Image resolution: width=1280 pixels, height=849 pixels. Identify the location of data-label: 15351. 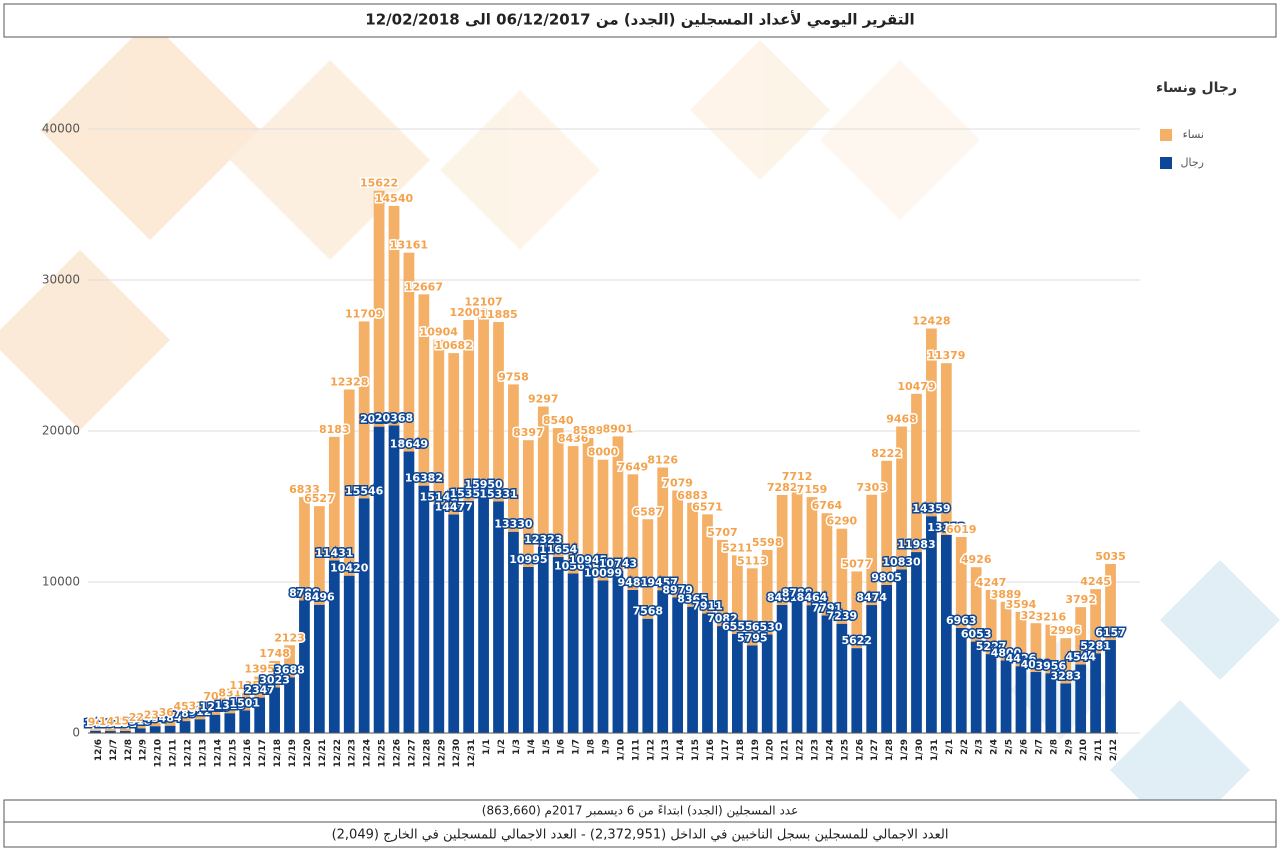
(469, 493).